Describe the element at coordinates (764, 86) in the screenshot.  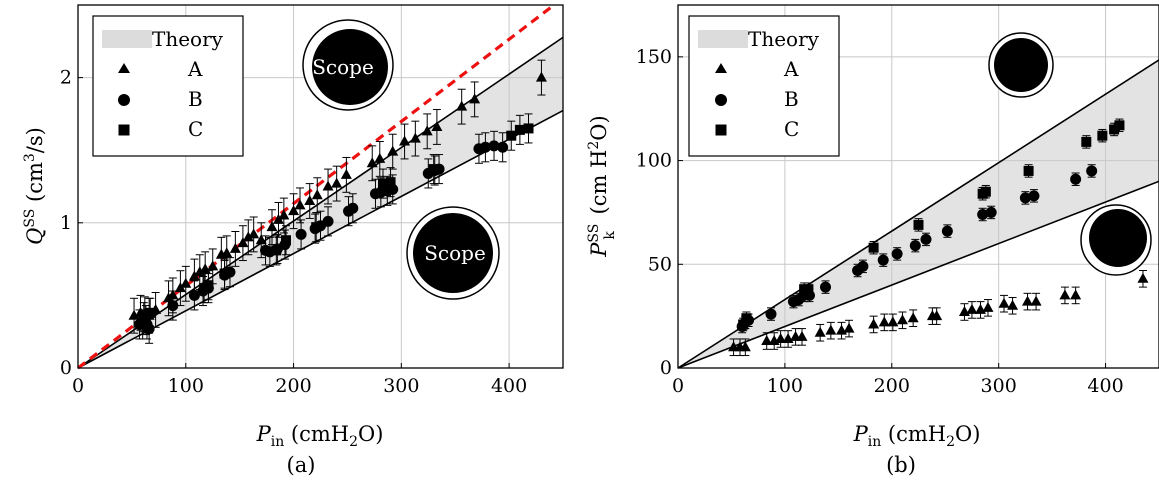
I see `legend-b: Theory A B C` at that location.